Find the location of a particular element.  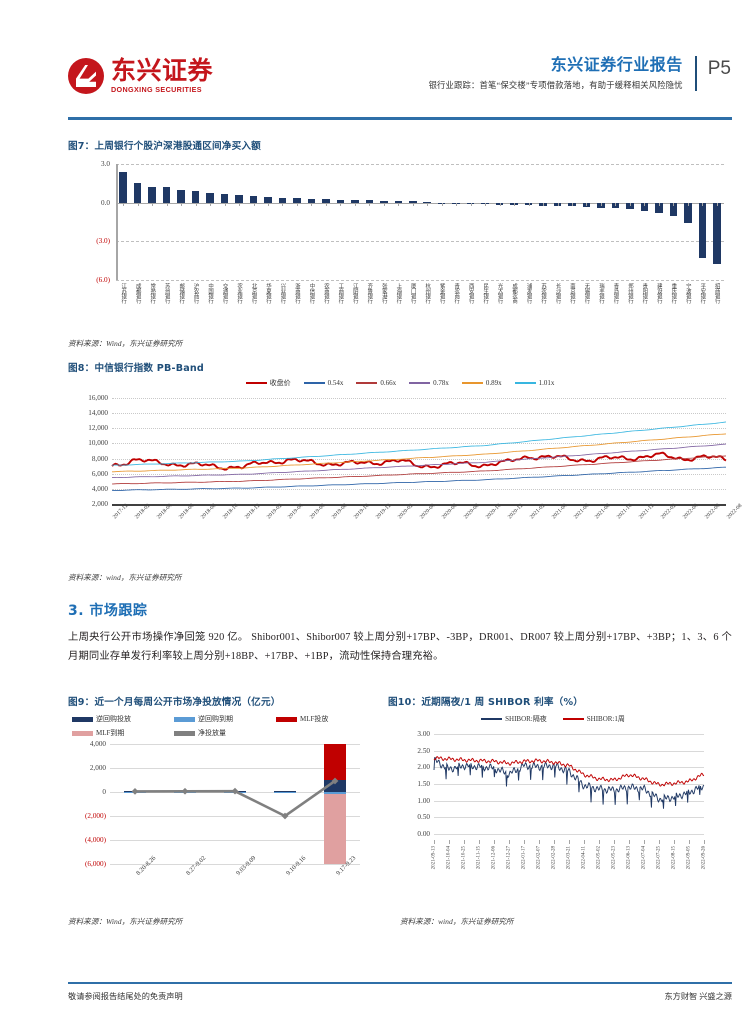

x-axis-tick-label: 长沙银行 is located at coordinates (557, 293).